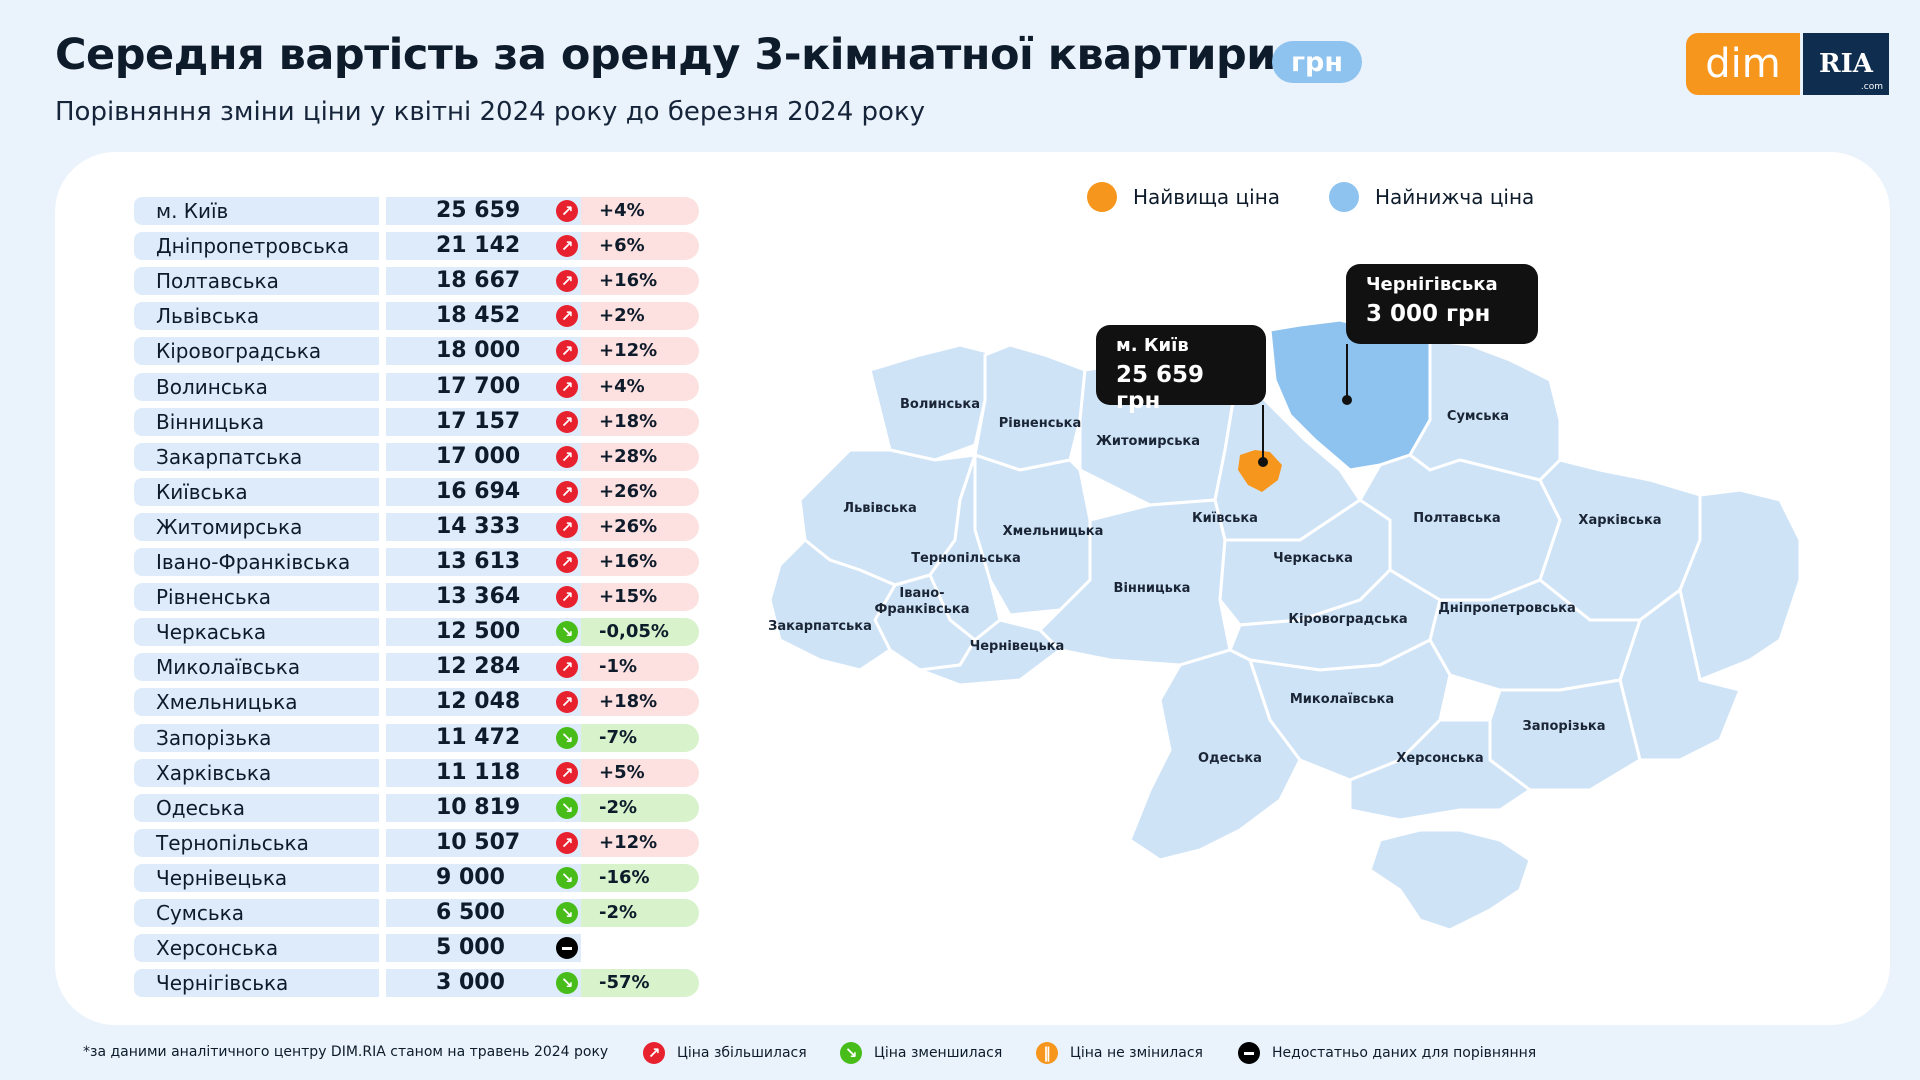 This screenshot has height=1080, width=1920. Describe the element at coordinates (640, 246) in the screenshot. I see `change-value: +6%` at that location.